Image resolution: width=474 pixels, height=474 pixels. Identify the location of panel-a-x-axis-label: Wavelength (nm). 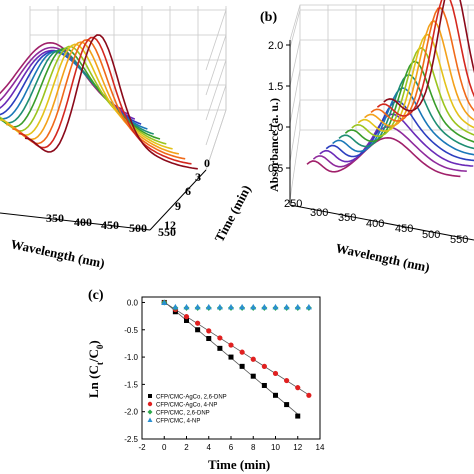
(57, 253).